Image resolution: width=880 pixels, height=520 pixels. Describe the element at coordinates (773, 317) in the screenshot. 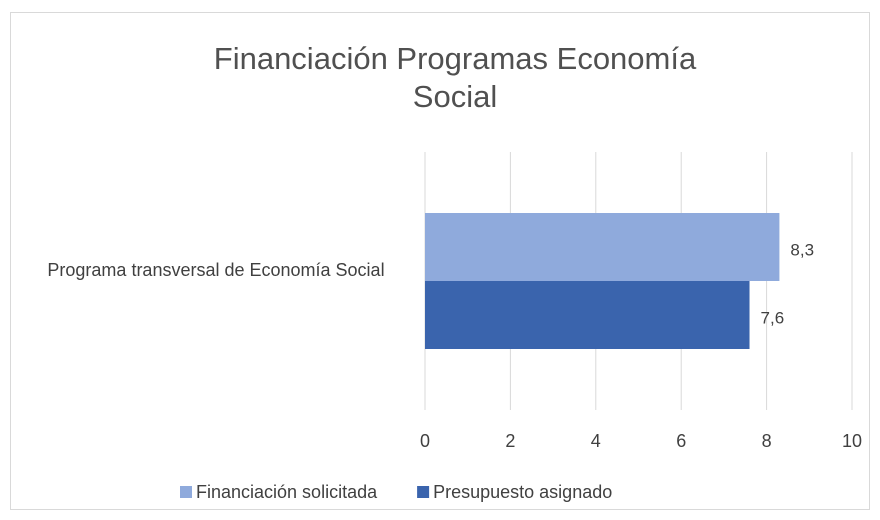

I see `data-label: 7,6` at that location.